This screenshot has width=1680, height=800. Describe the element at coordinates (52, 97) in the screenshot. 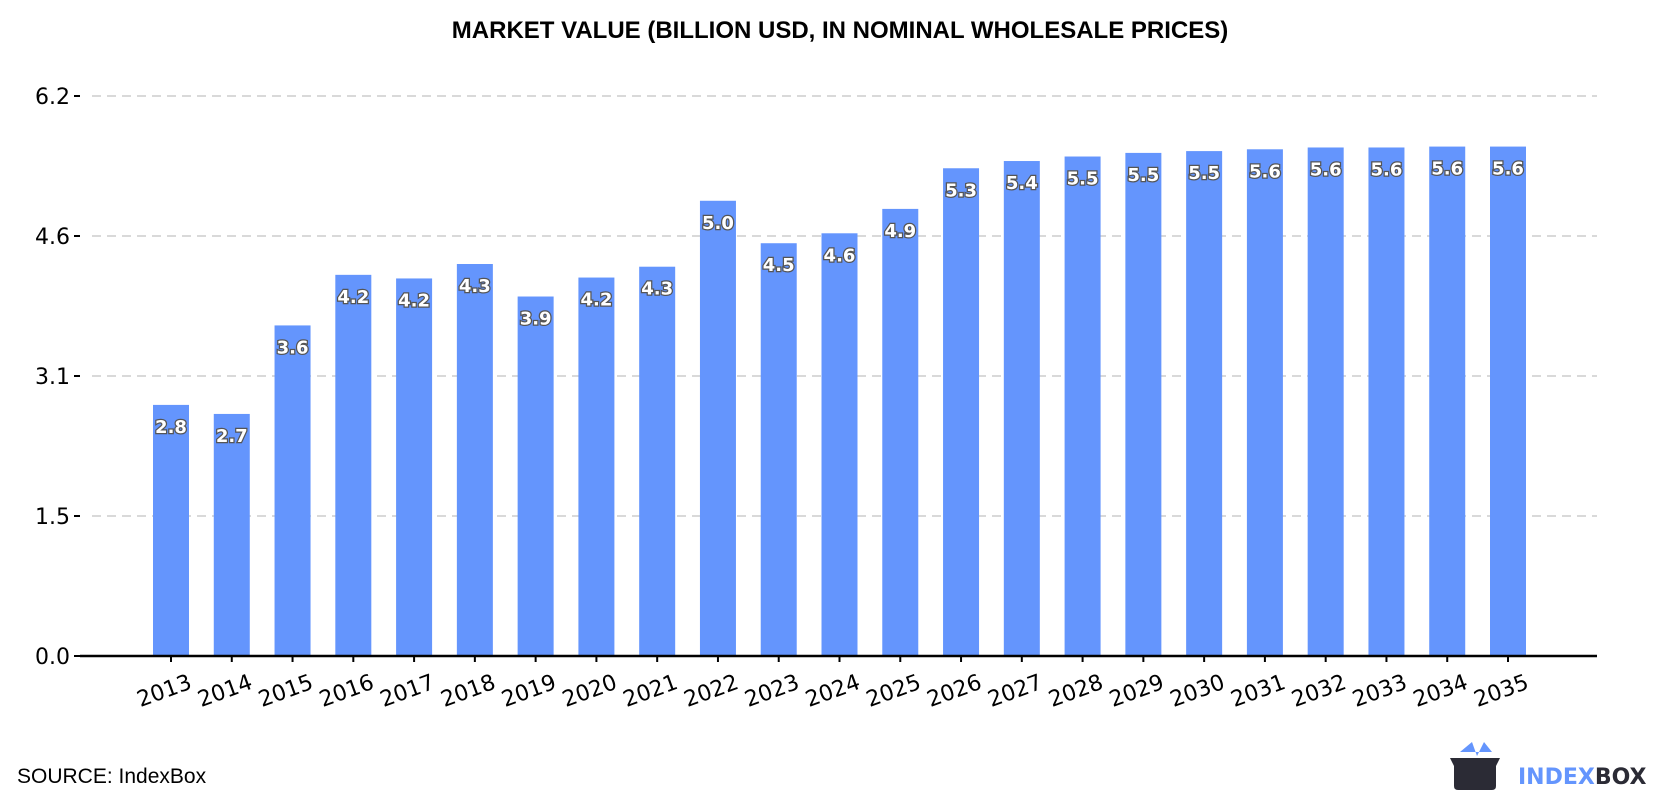

I see `y-tick-label: 6.2` at that location.